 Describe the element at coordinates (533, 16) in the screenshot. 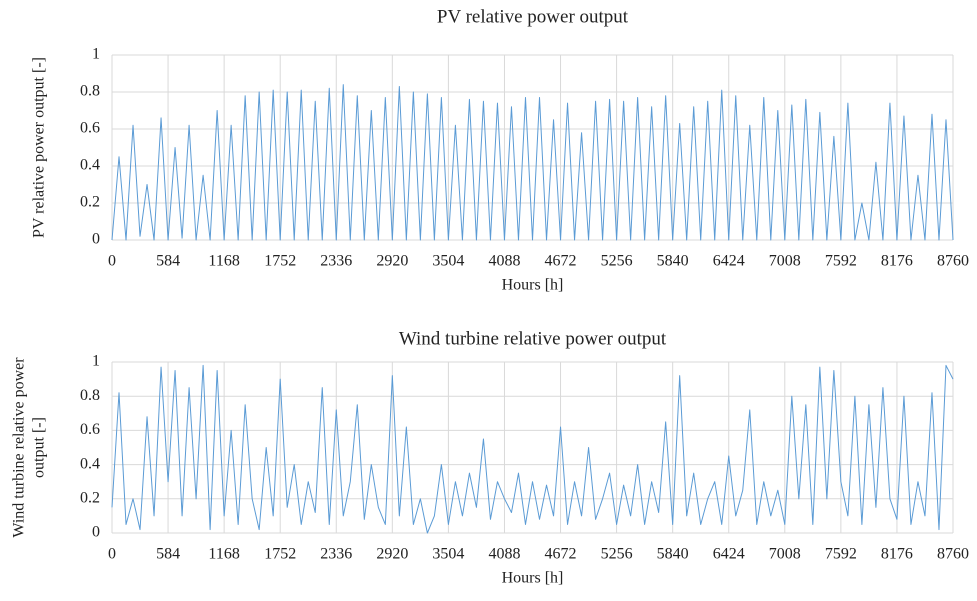

I see `chart-title: PV relative power output` at that location.